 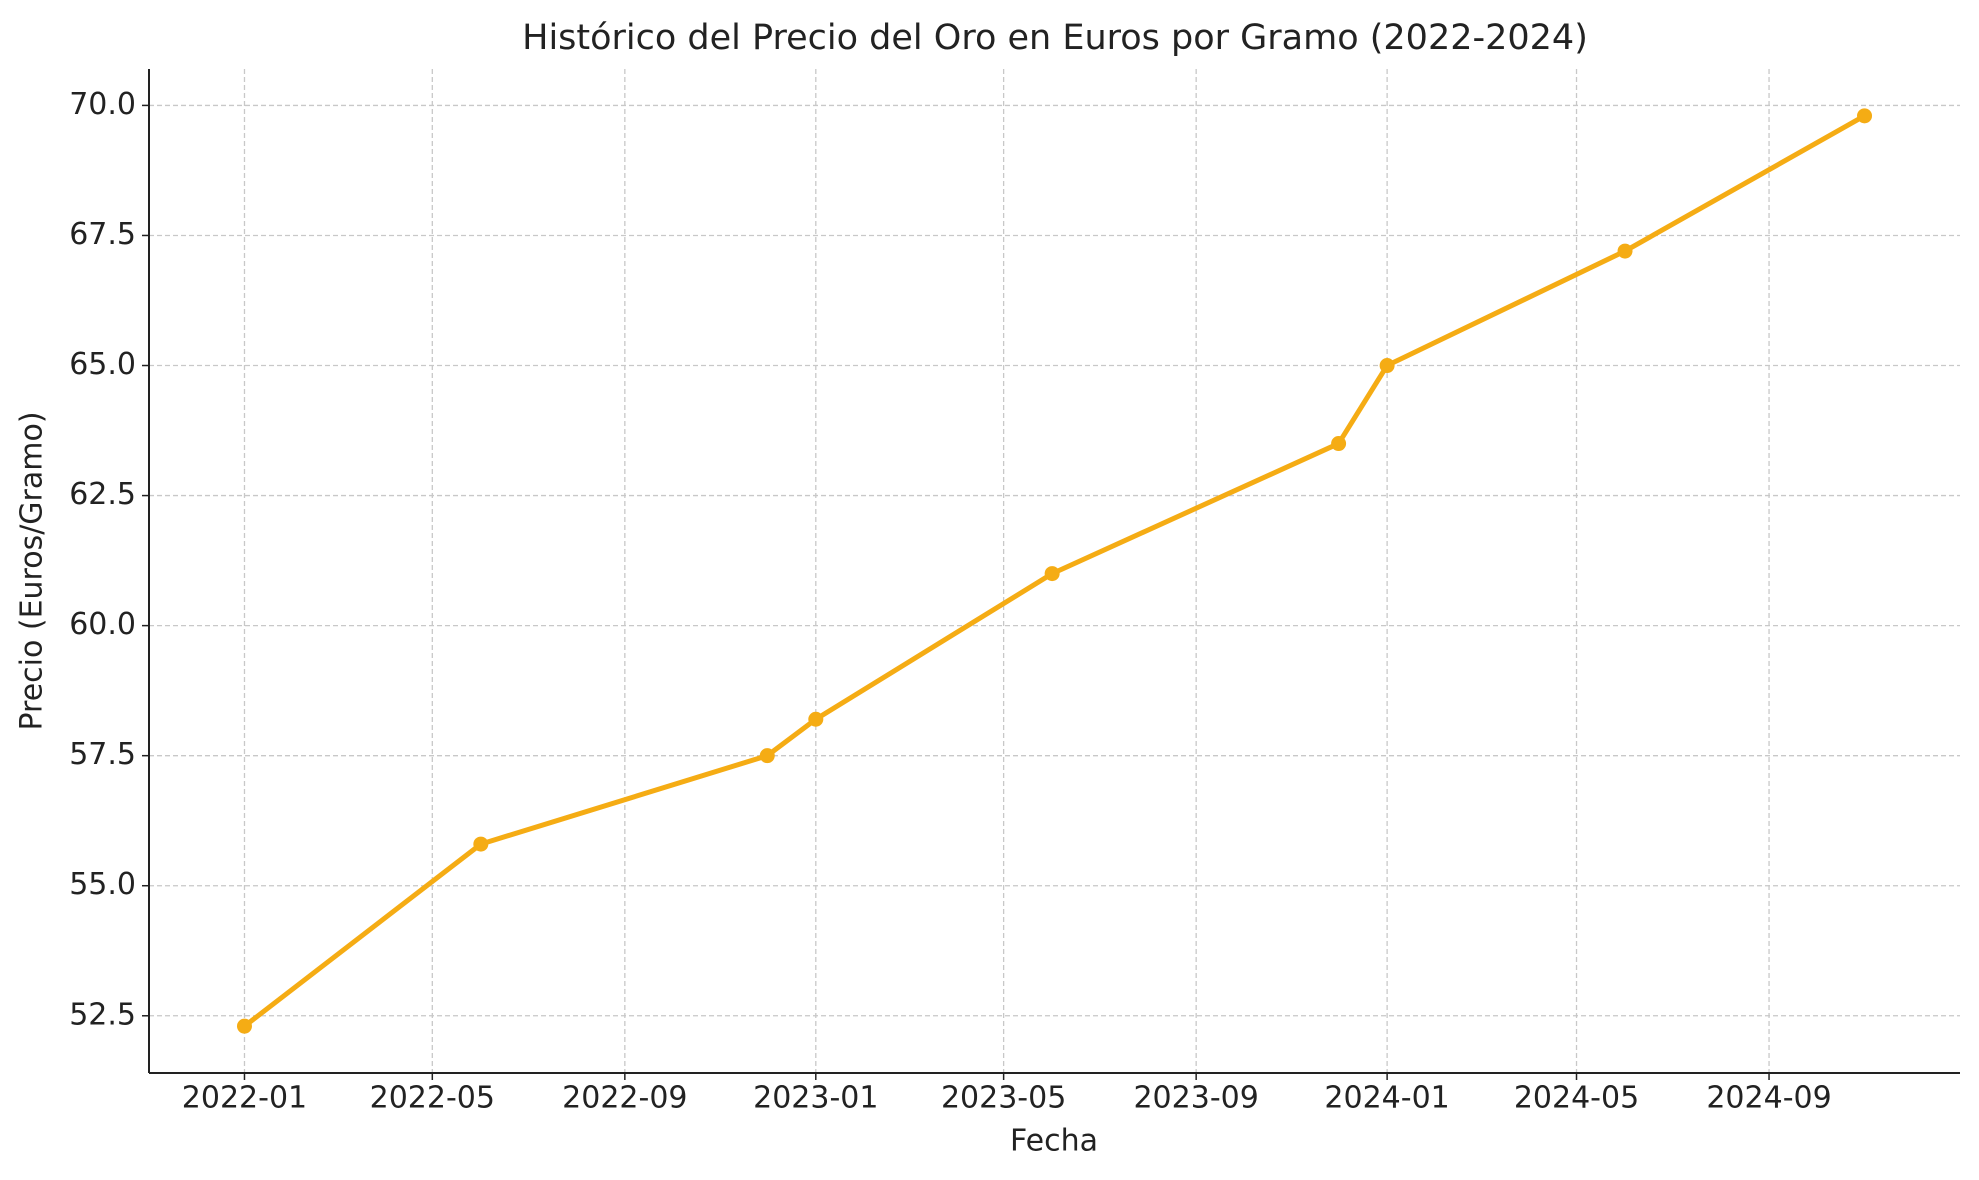 What do you see at coordinates (815, 1098) in the screenshot?
I see `x-tick-label: 2023-01` at bounding box center [815, 1098].